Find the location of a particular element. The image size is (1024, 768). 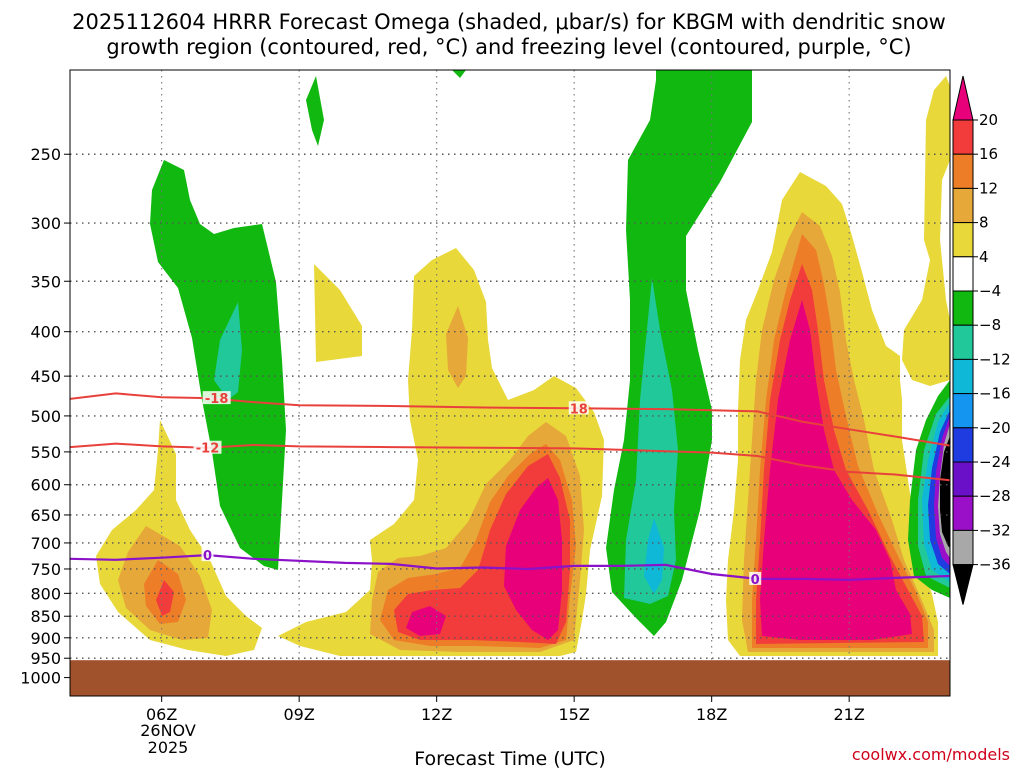

colorbar-label-9: −20 is located at coordinates (995, 428).